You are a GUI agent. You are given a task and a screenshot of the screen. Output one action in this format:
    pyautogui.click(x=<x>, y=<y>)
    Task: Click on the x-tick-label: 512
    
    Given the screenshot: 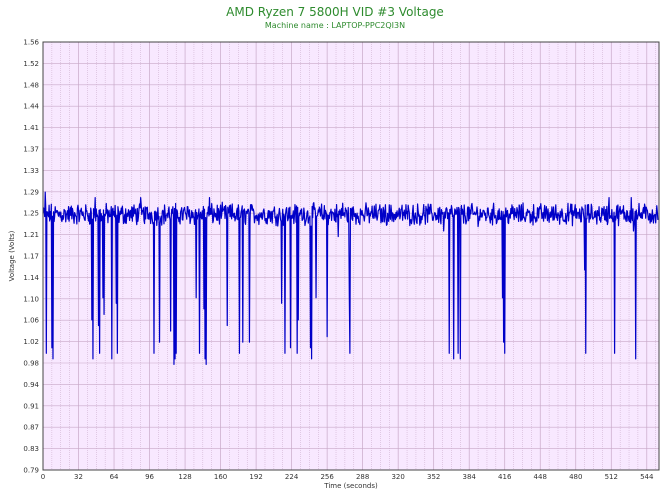 What is the action you would take?
    pyautogui.click(x=611, y=477)
    